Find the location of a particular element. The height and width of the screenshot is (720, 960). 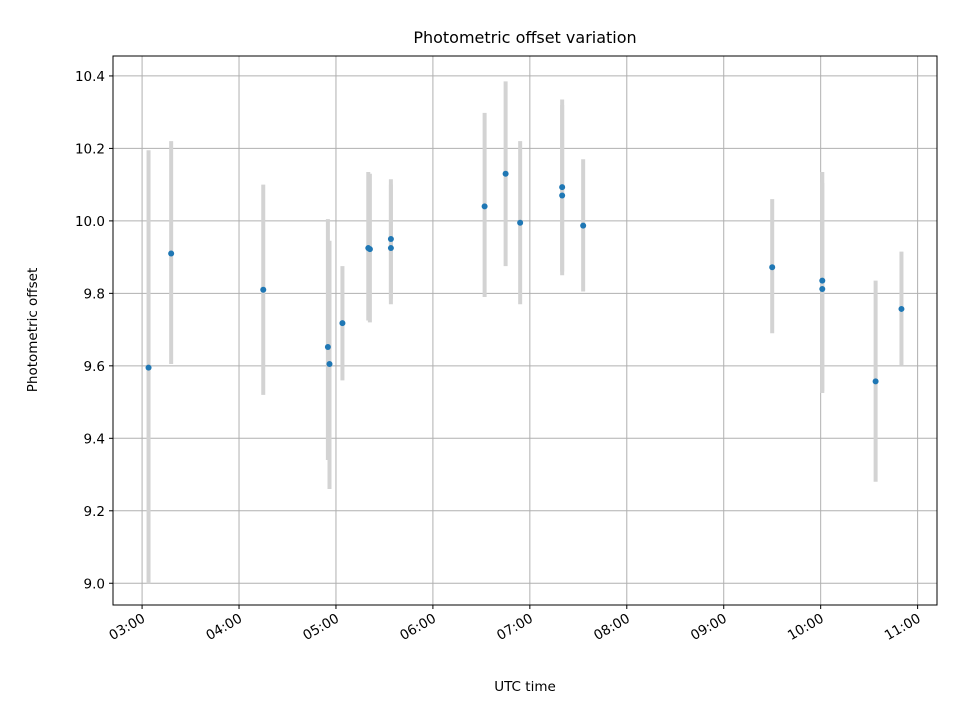

y-tick-label: 9.6 is located at coordinates (94, 367).